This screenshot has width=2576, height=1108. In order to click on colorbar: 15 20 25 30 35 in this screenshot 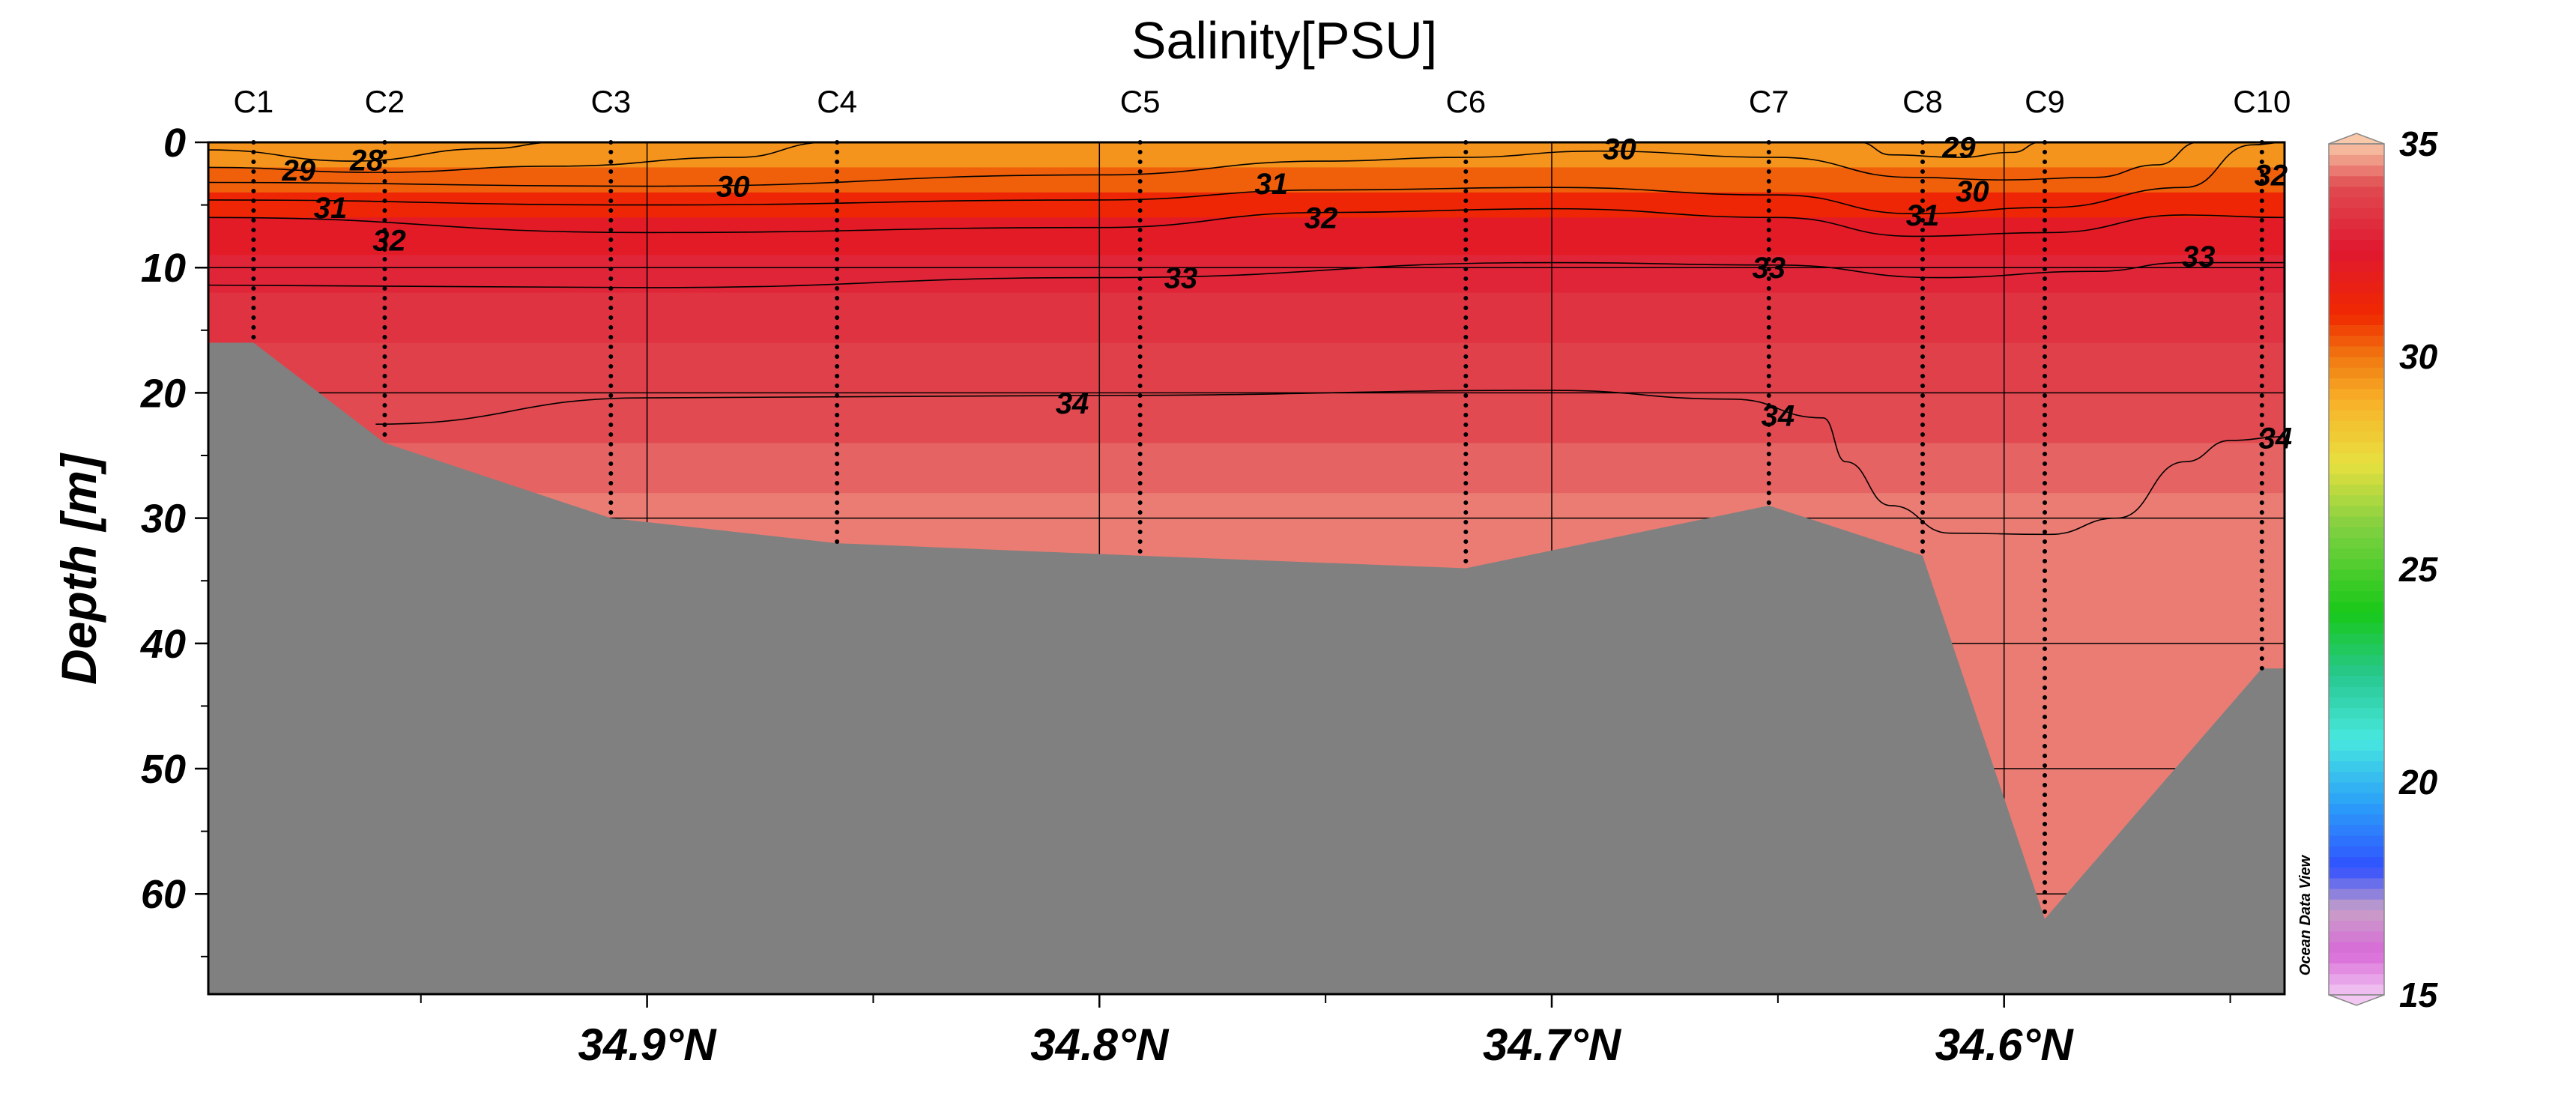, I will do `click(2383, 569)`.